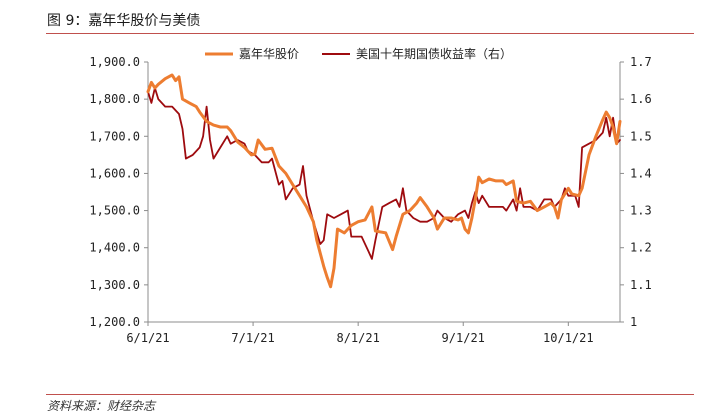 This screenshot has height=414, width=705. Describe the element at coordinates (641, 211) in the screenshot. I see `right-tick-label: 1.3` at that location.